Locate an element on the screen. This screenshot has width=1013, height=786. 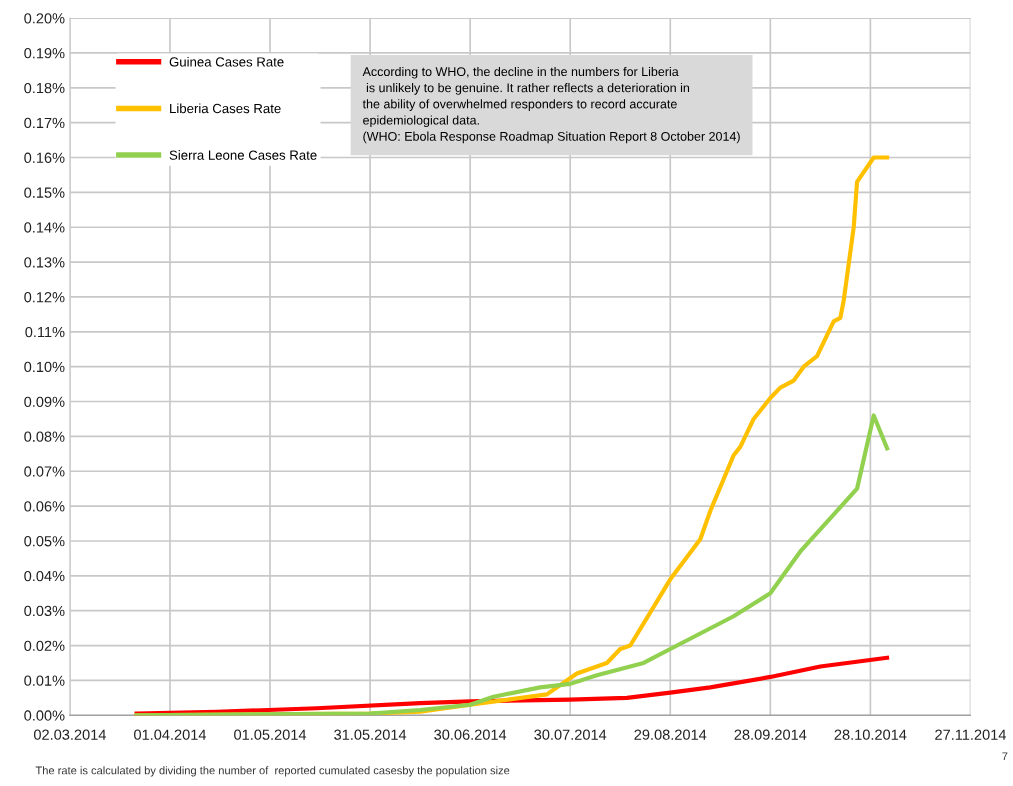
legend-label: Sierra Leone Cases Rate is located at coordinates (243, 155).